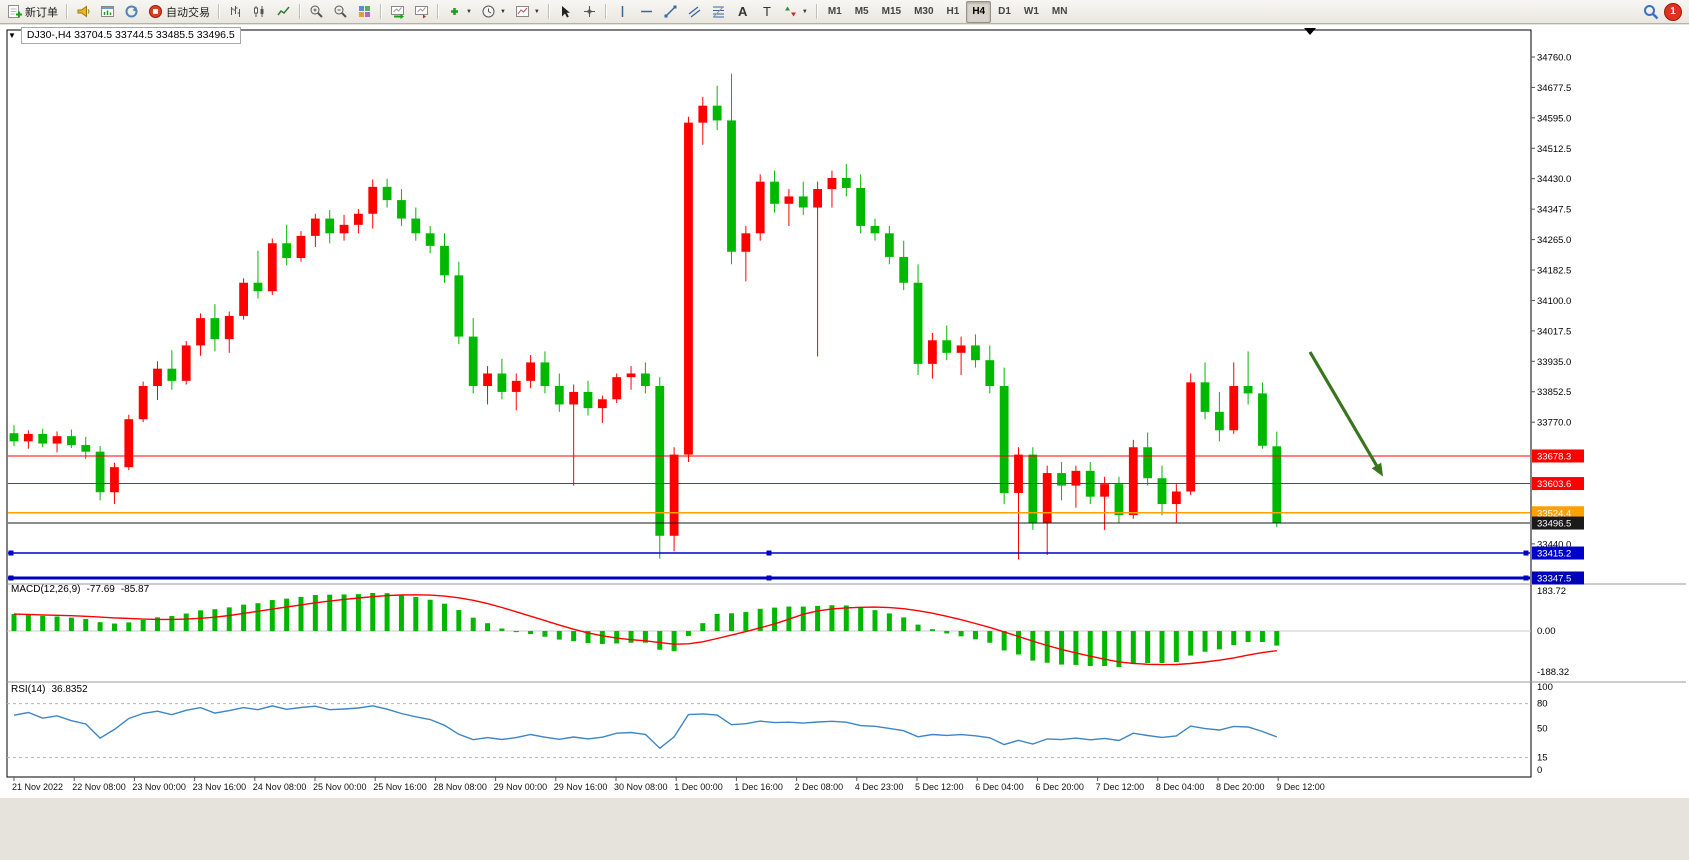  I want to click on search-button, so click(1651, 12).